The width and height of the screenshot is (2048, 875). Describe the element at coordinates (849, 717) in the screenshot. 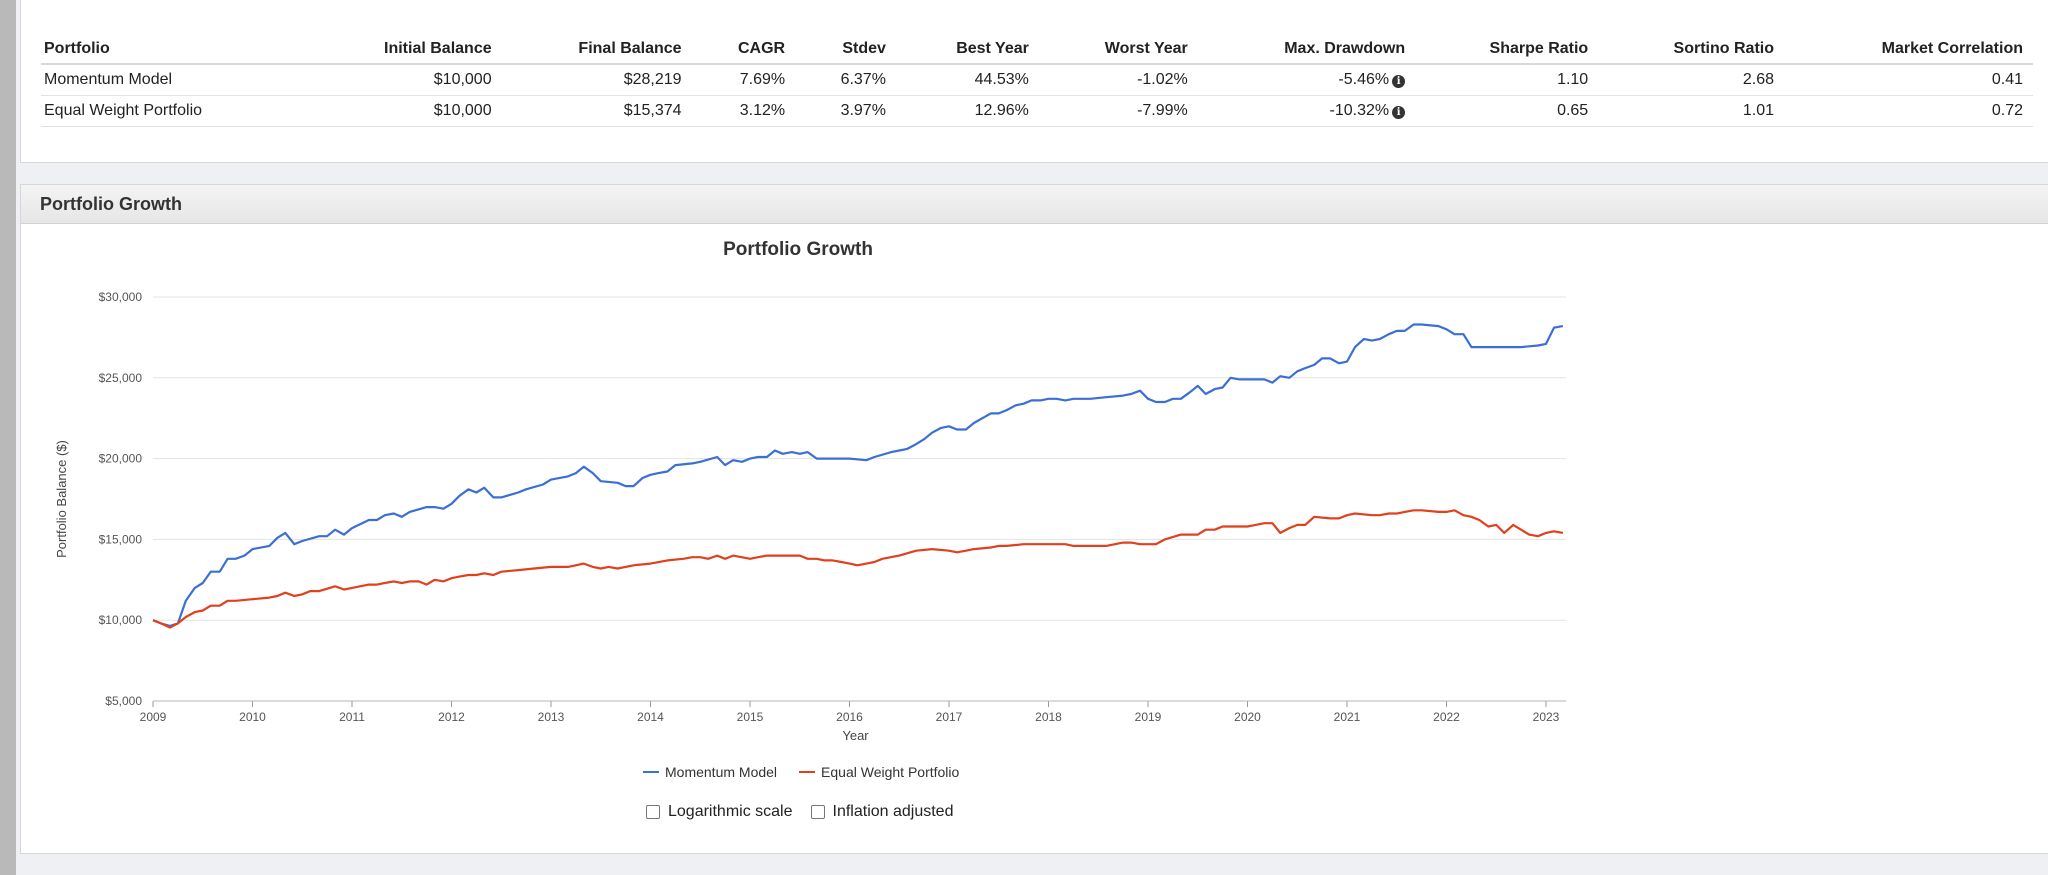

I see `x-tick-label: 2016` at that location.